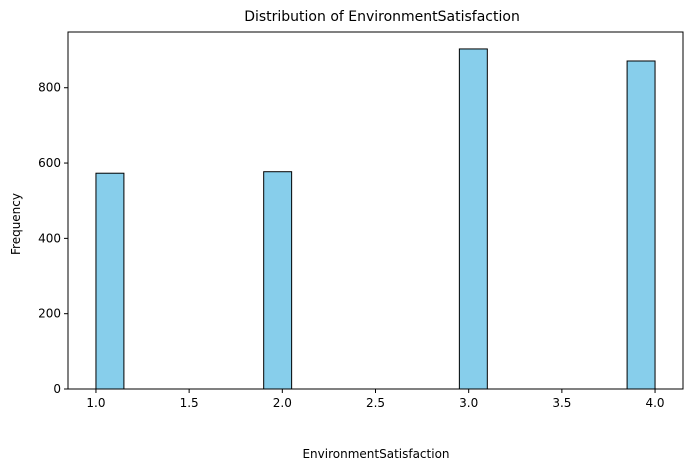 The height and width of the screenshot is (470, 695). What do you see at coordinates (282, 403) in the screenshot?
I see `x-tick-label: 2.0` at bounding box center [282, 403].